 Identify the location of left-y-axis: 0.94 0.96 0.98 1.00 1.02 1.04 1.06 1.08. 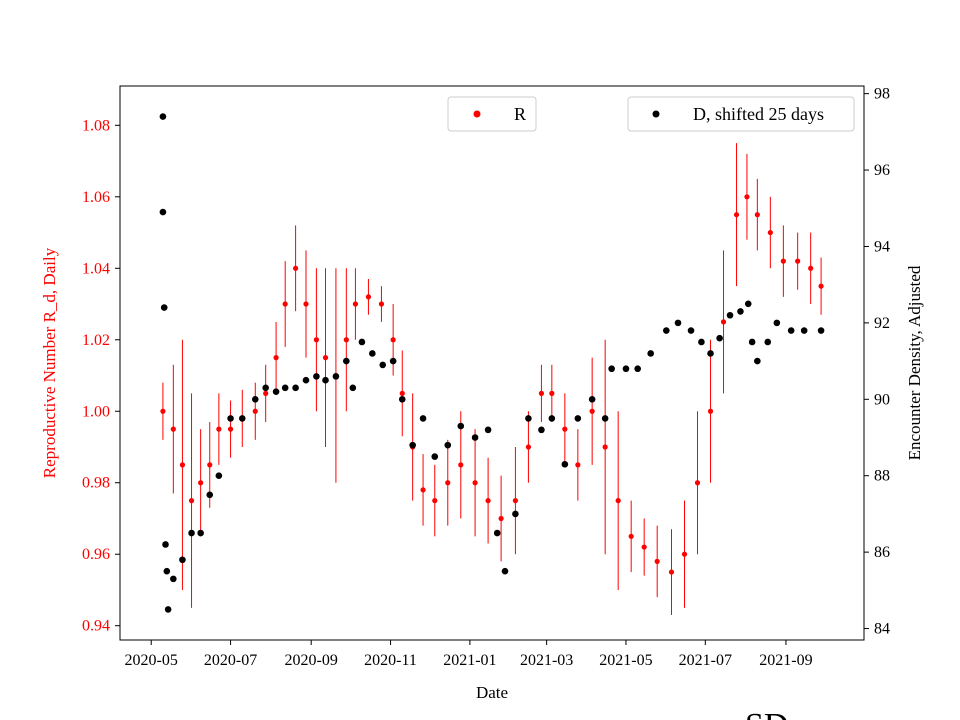
(101, 376).